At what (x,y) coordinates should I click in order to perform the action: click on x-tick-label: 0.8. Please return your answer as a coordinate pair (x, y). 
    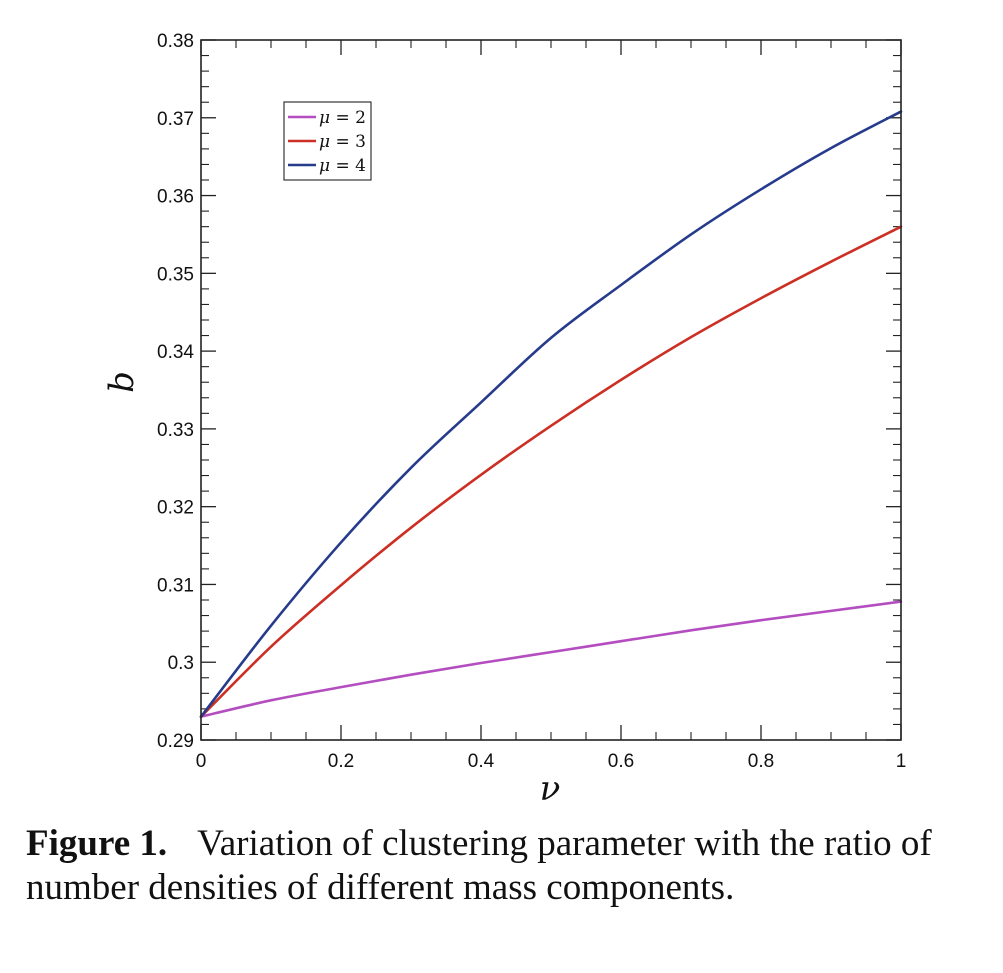
    Looking at the image, I should click on (761, 761).